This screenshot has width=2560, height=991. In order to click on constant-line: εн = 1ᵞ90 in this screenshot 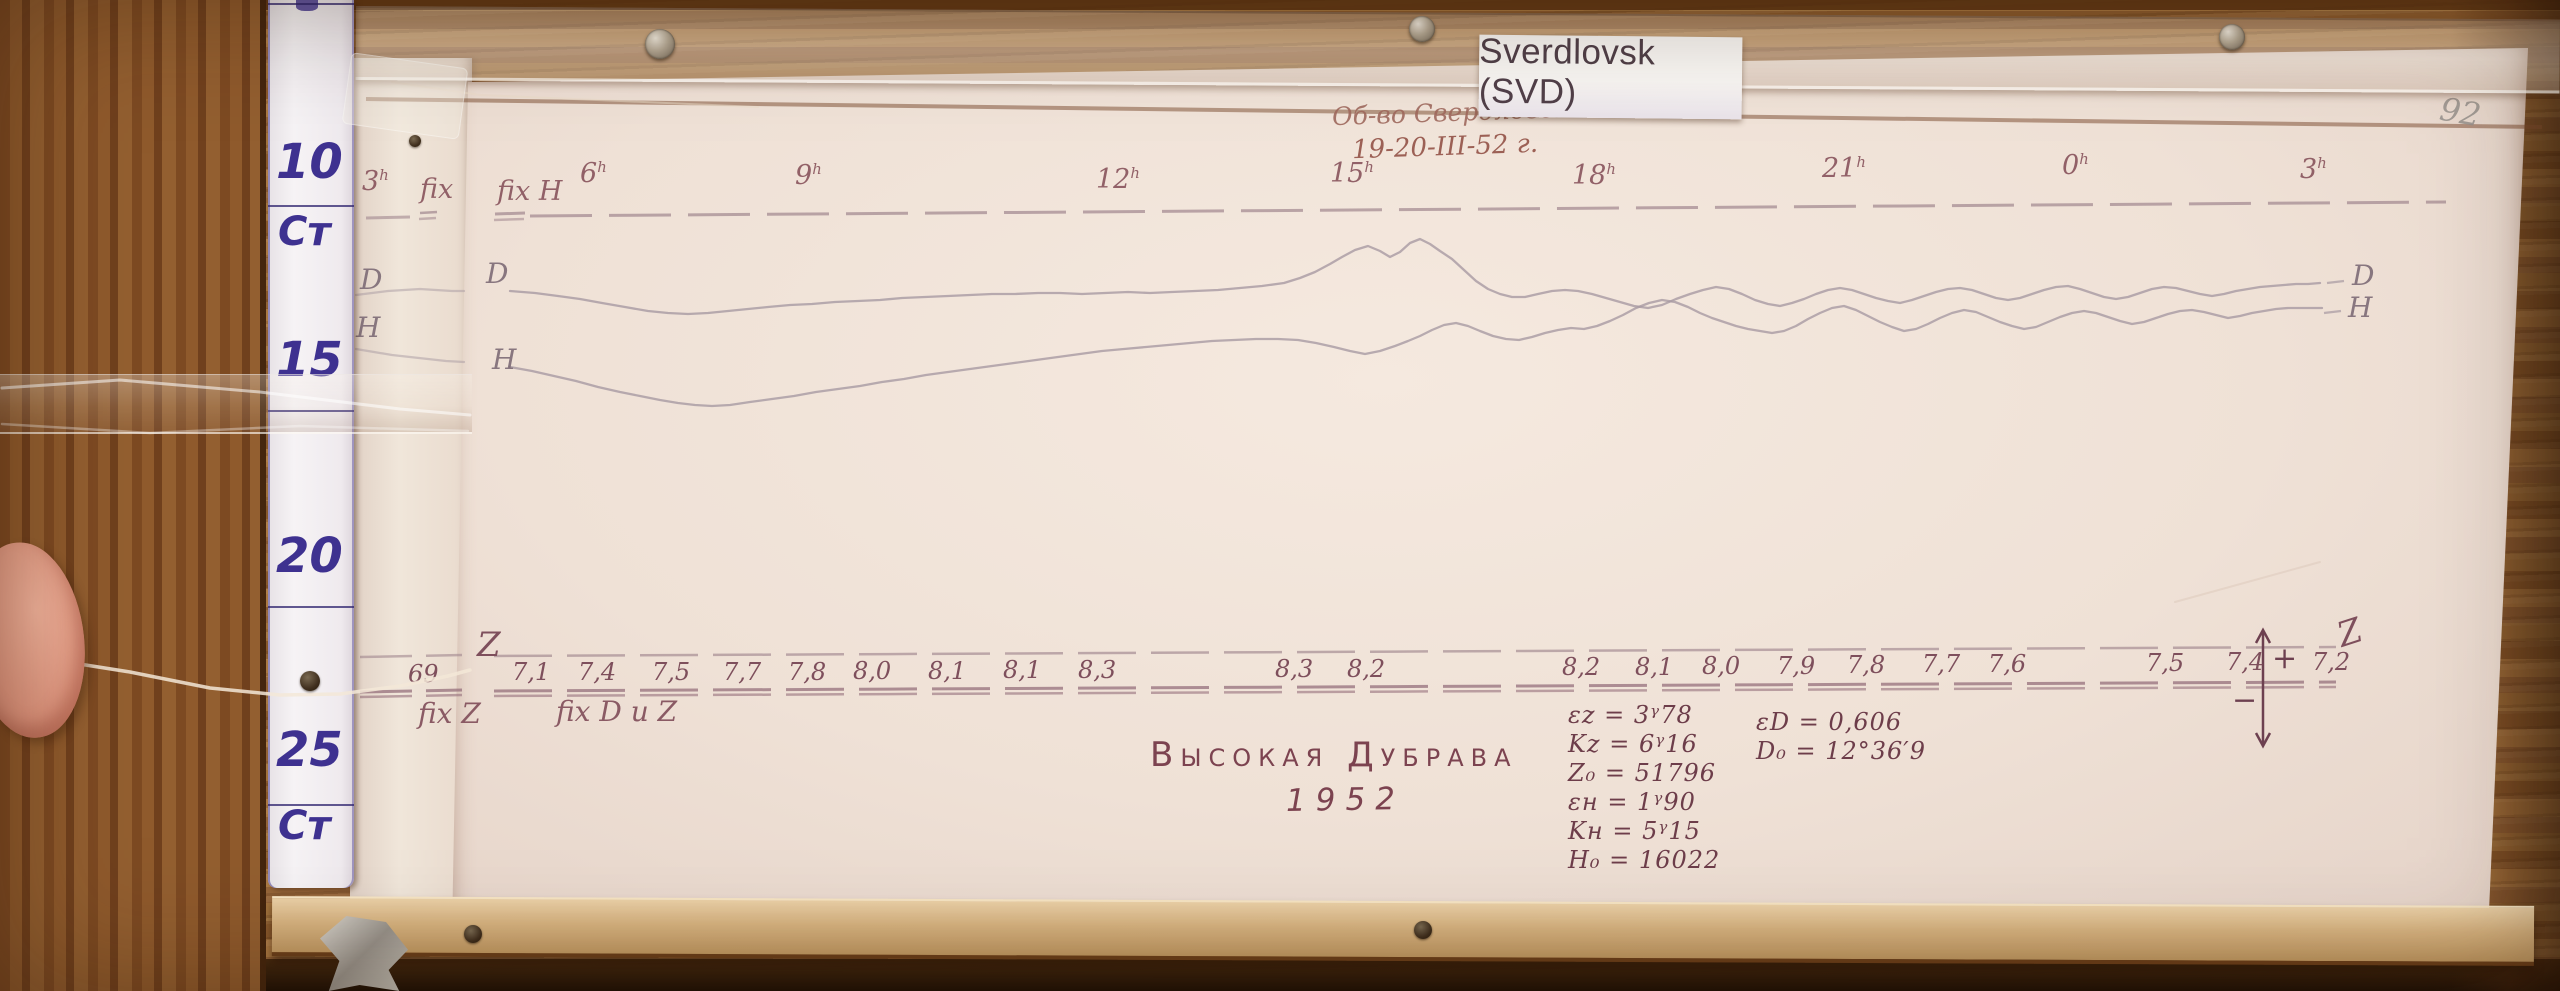, I will do `click(1632, 802)`.